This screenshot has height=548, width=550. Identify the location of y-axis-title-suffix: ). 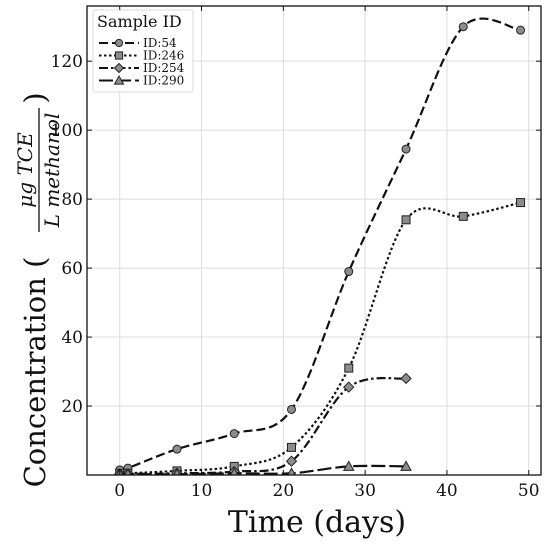
(35, 97).